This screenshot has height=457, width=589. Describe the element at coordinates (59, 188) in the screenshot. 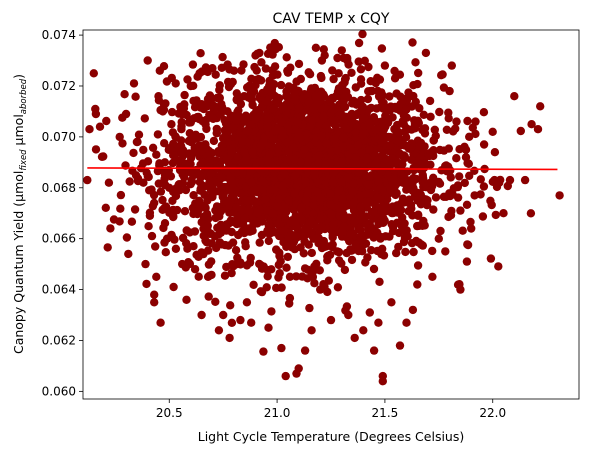

I see `y-tick-label: 0.068` at that location.